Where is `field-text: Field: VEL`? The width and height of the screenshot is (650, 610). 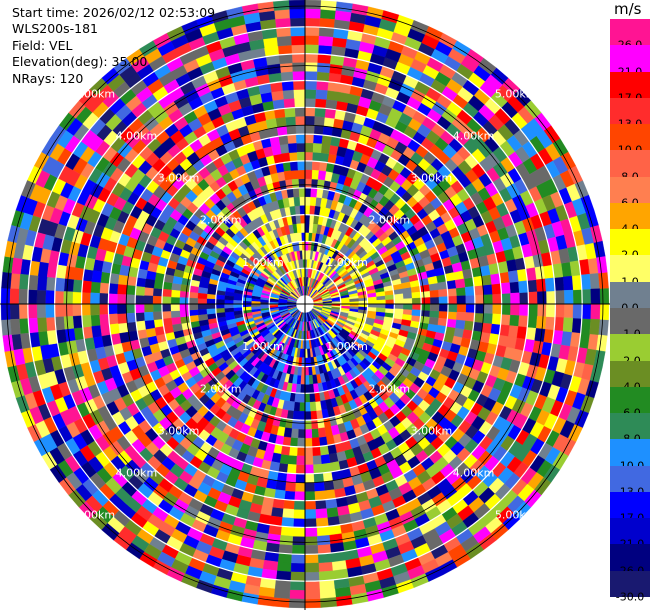
field-text: Field: VEL is located at coordinates (42, 45).